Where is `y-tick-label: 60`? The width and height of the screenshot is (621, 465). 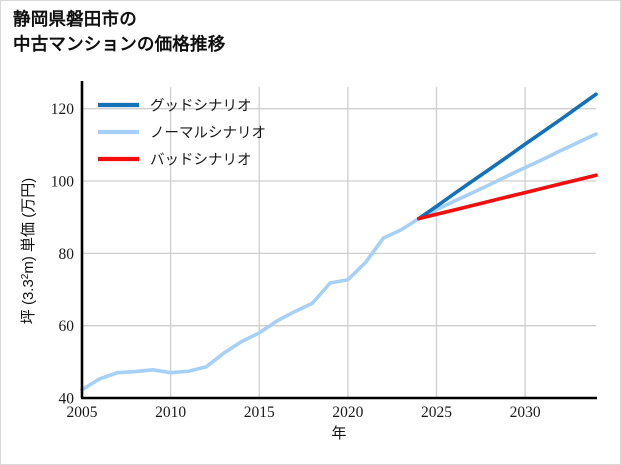
y-tick-label: 60 is located at coordinates (67, 326).